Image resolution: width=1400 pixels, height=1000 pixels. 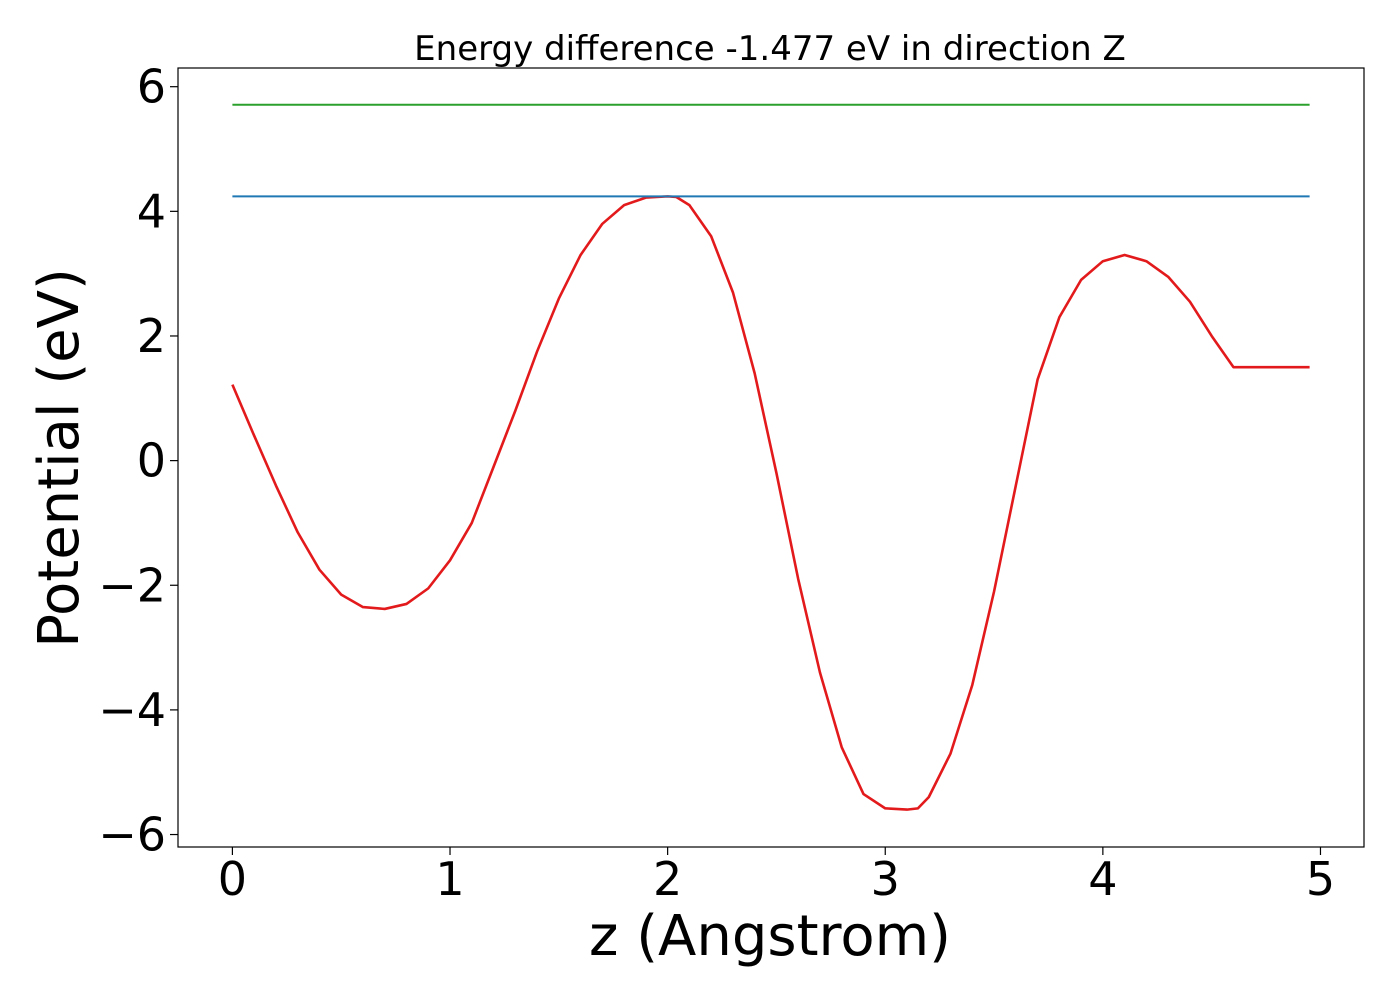 What do you see at coordinates (151, 461) in the screenshot?
I see `y-tick-label: 0` at bounding box center [151, 461].